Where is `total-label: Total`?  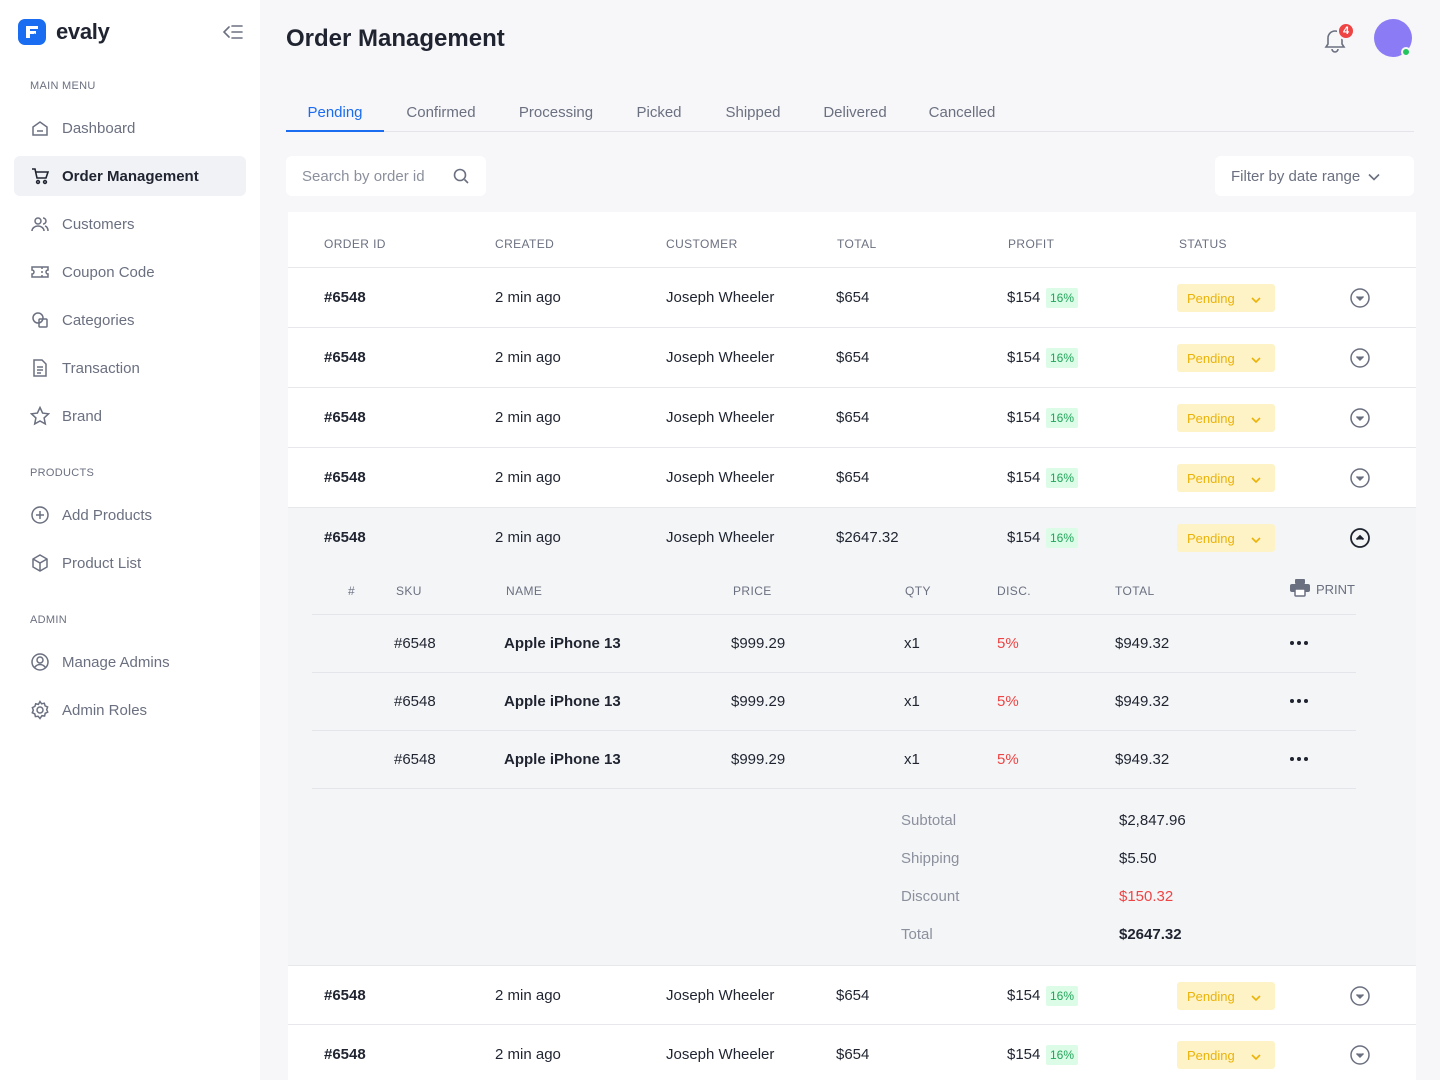
total-label: Total is located at coordinates (917, 934).